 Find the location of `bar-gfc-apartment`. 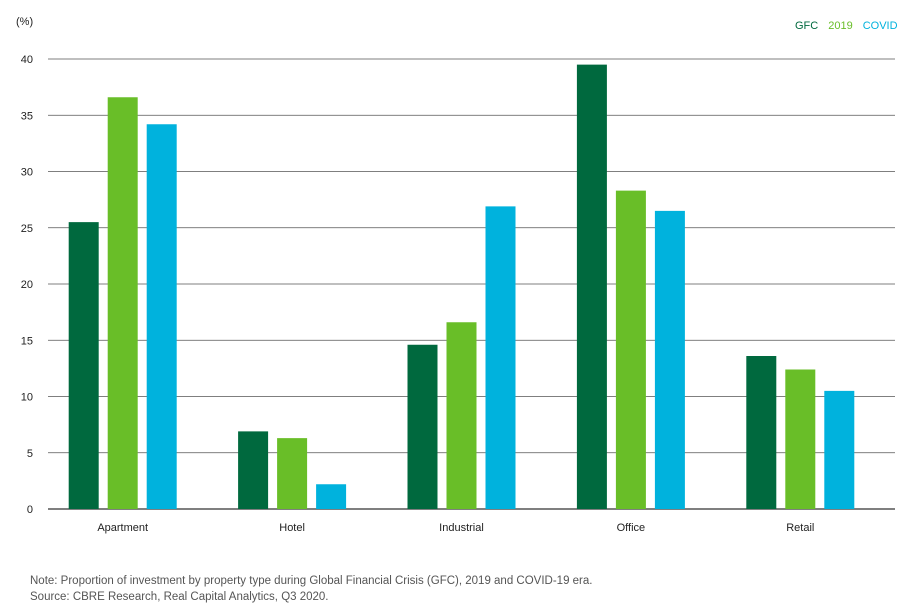

bar-gfc-apartment is located at coordinates (83, 365).